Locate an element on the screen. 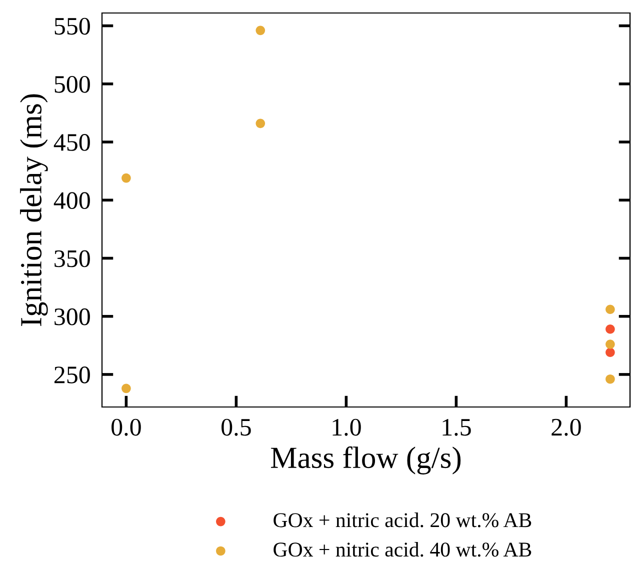 The image size is (631, 562). x-tick-label: 1.0 is located at coordinates (346, 427).